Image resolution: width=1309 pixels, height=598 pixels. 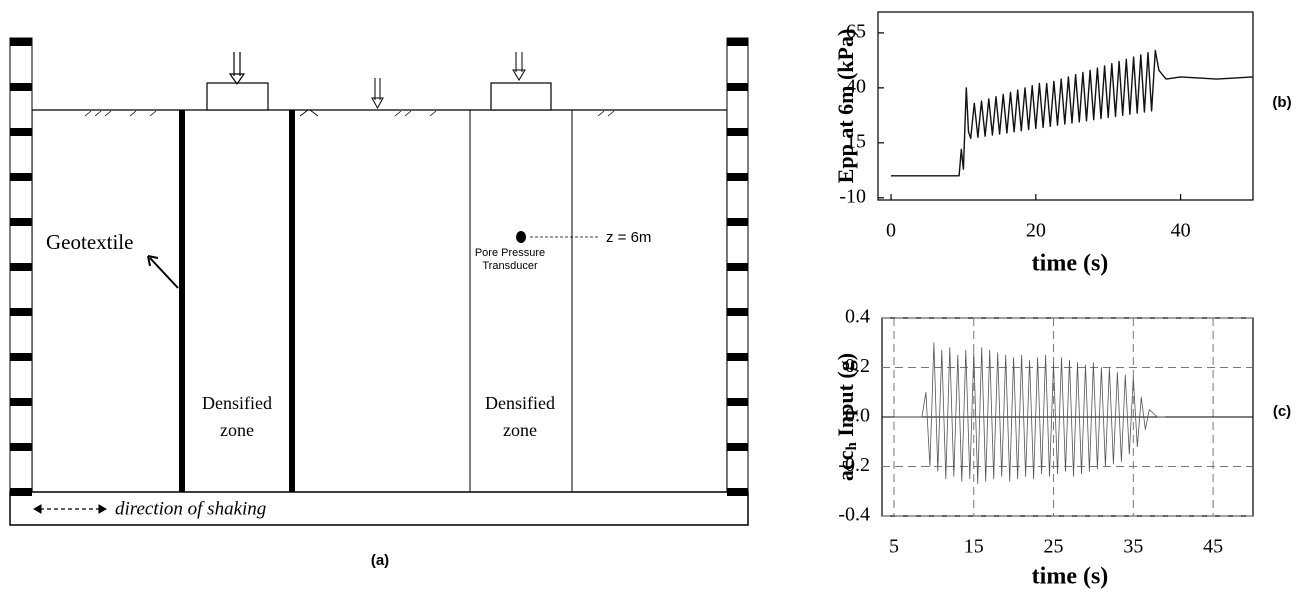 What do you see at coordinates (379, 508) in the screenshot?
I see `base` at bounding box center [379, 508].